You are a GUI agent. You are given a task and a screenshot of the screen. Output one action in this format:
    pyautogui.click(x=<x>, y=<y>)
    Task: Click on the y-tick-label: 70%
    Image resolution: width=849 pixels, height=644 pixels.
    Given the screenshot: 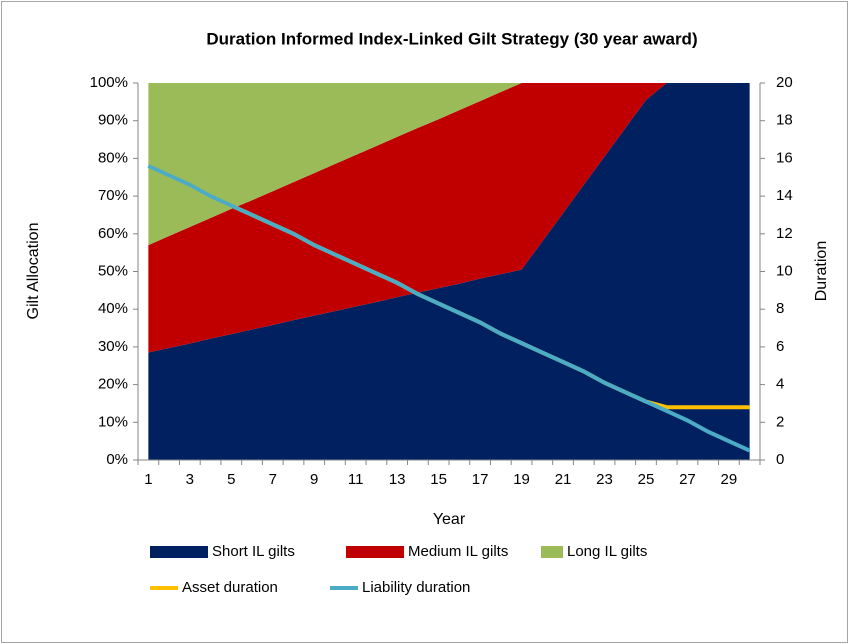 What is the action you would take?
    pyautogui.click(x=113, y=195)
    